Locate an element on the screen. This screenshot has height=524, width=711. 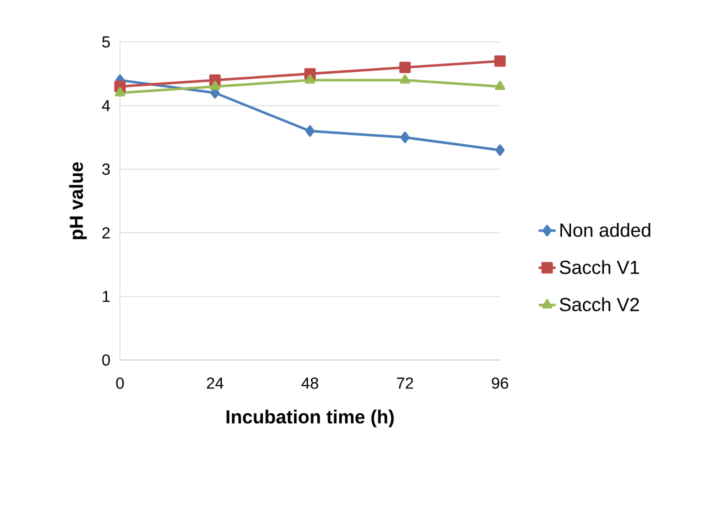
y-axis-title: pH value is located at coordinates (78, 201).